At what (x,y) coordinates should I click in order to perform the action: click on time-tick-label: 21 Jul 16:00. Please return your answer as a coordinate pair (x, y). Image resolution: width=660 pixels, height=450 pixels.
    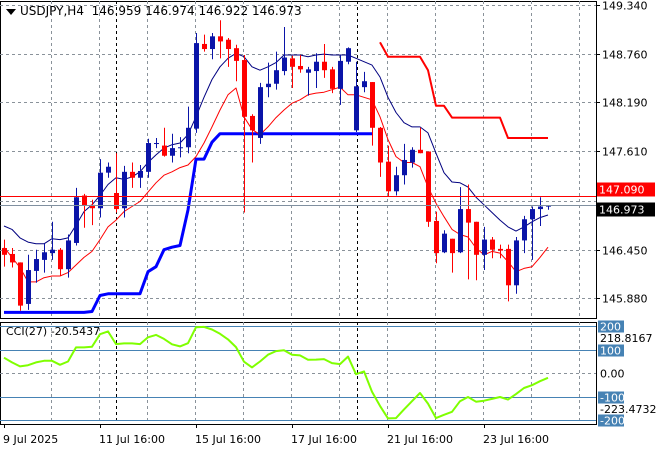
    Looking at the image, I should click on (420, 439).